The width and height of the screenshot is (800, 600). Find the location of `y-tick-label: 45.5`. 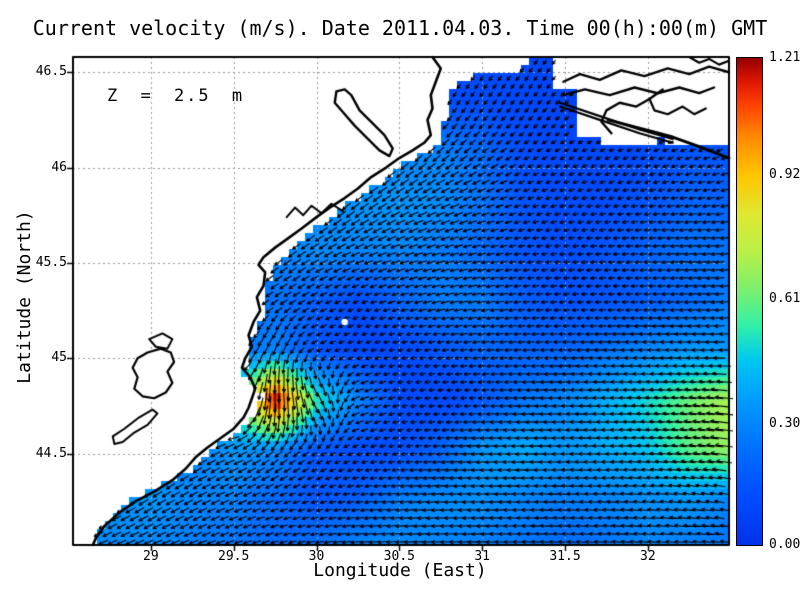

y-tick-label: 45.5 is located at coordinates (51, 262).